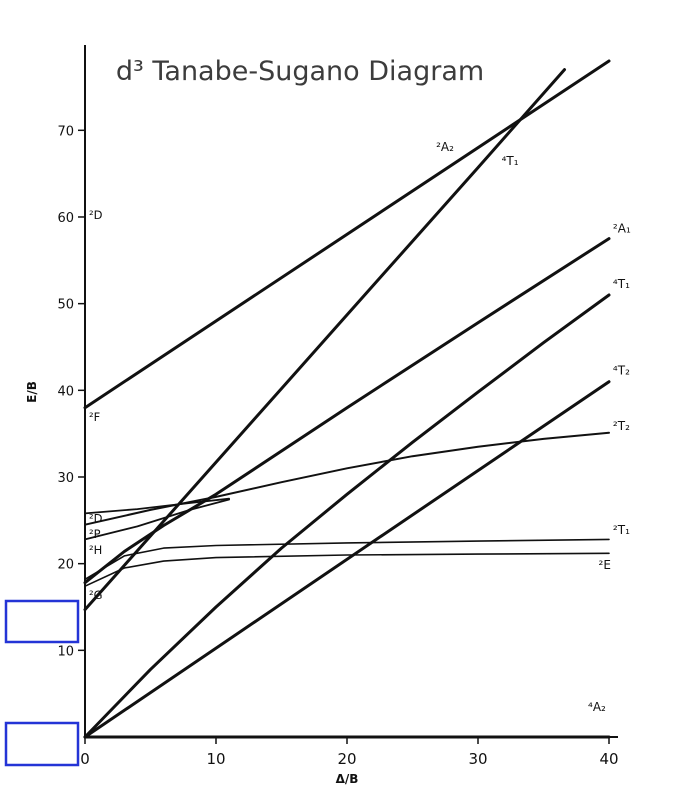 This screenshot has height=806, width=688. What do you see at coordinates (477, 759) in the screenshot?
I see `x-tick-label: 30` at bounding box center [477, 759].